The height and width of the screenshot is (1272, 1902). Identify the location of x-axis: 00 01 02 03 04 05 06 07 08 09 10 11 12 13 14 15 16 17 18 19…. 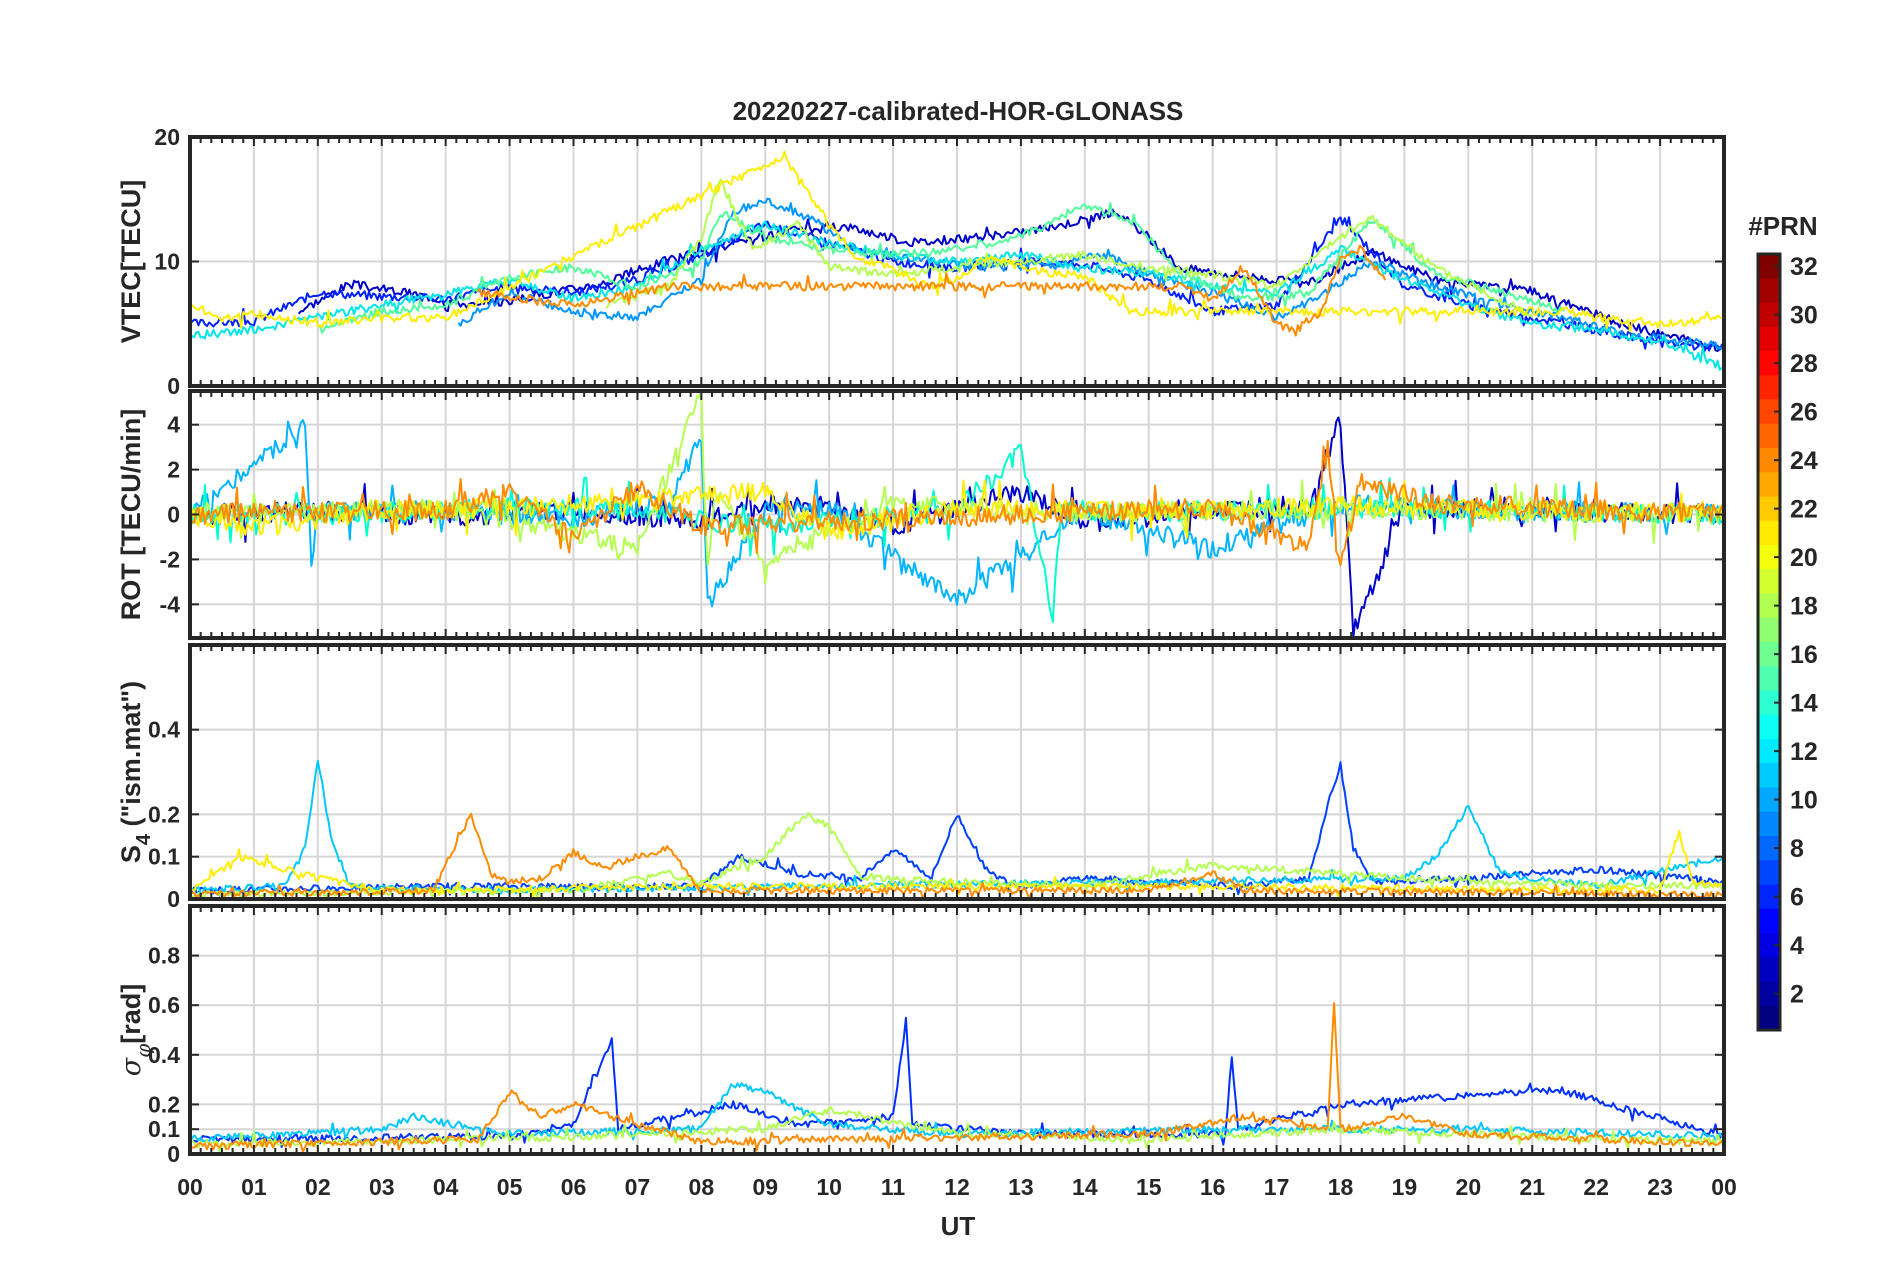
(957, 1187).